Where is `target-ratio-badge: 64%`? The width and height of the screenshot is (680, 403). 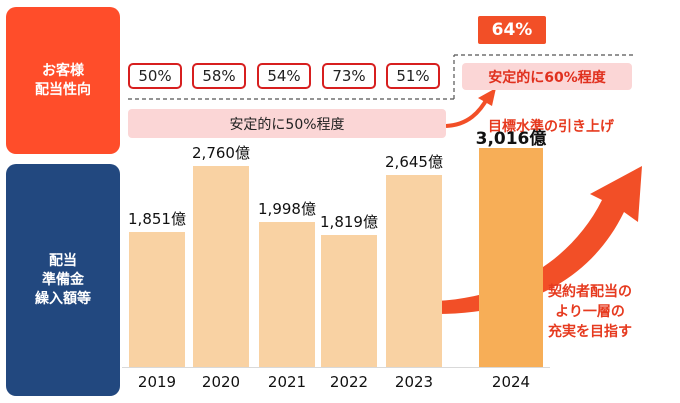
target-ratio-badge: 64% is located at coordinates (512, 30).